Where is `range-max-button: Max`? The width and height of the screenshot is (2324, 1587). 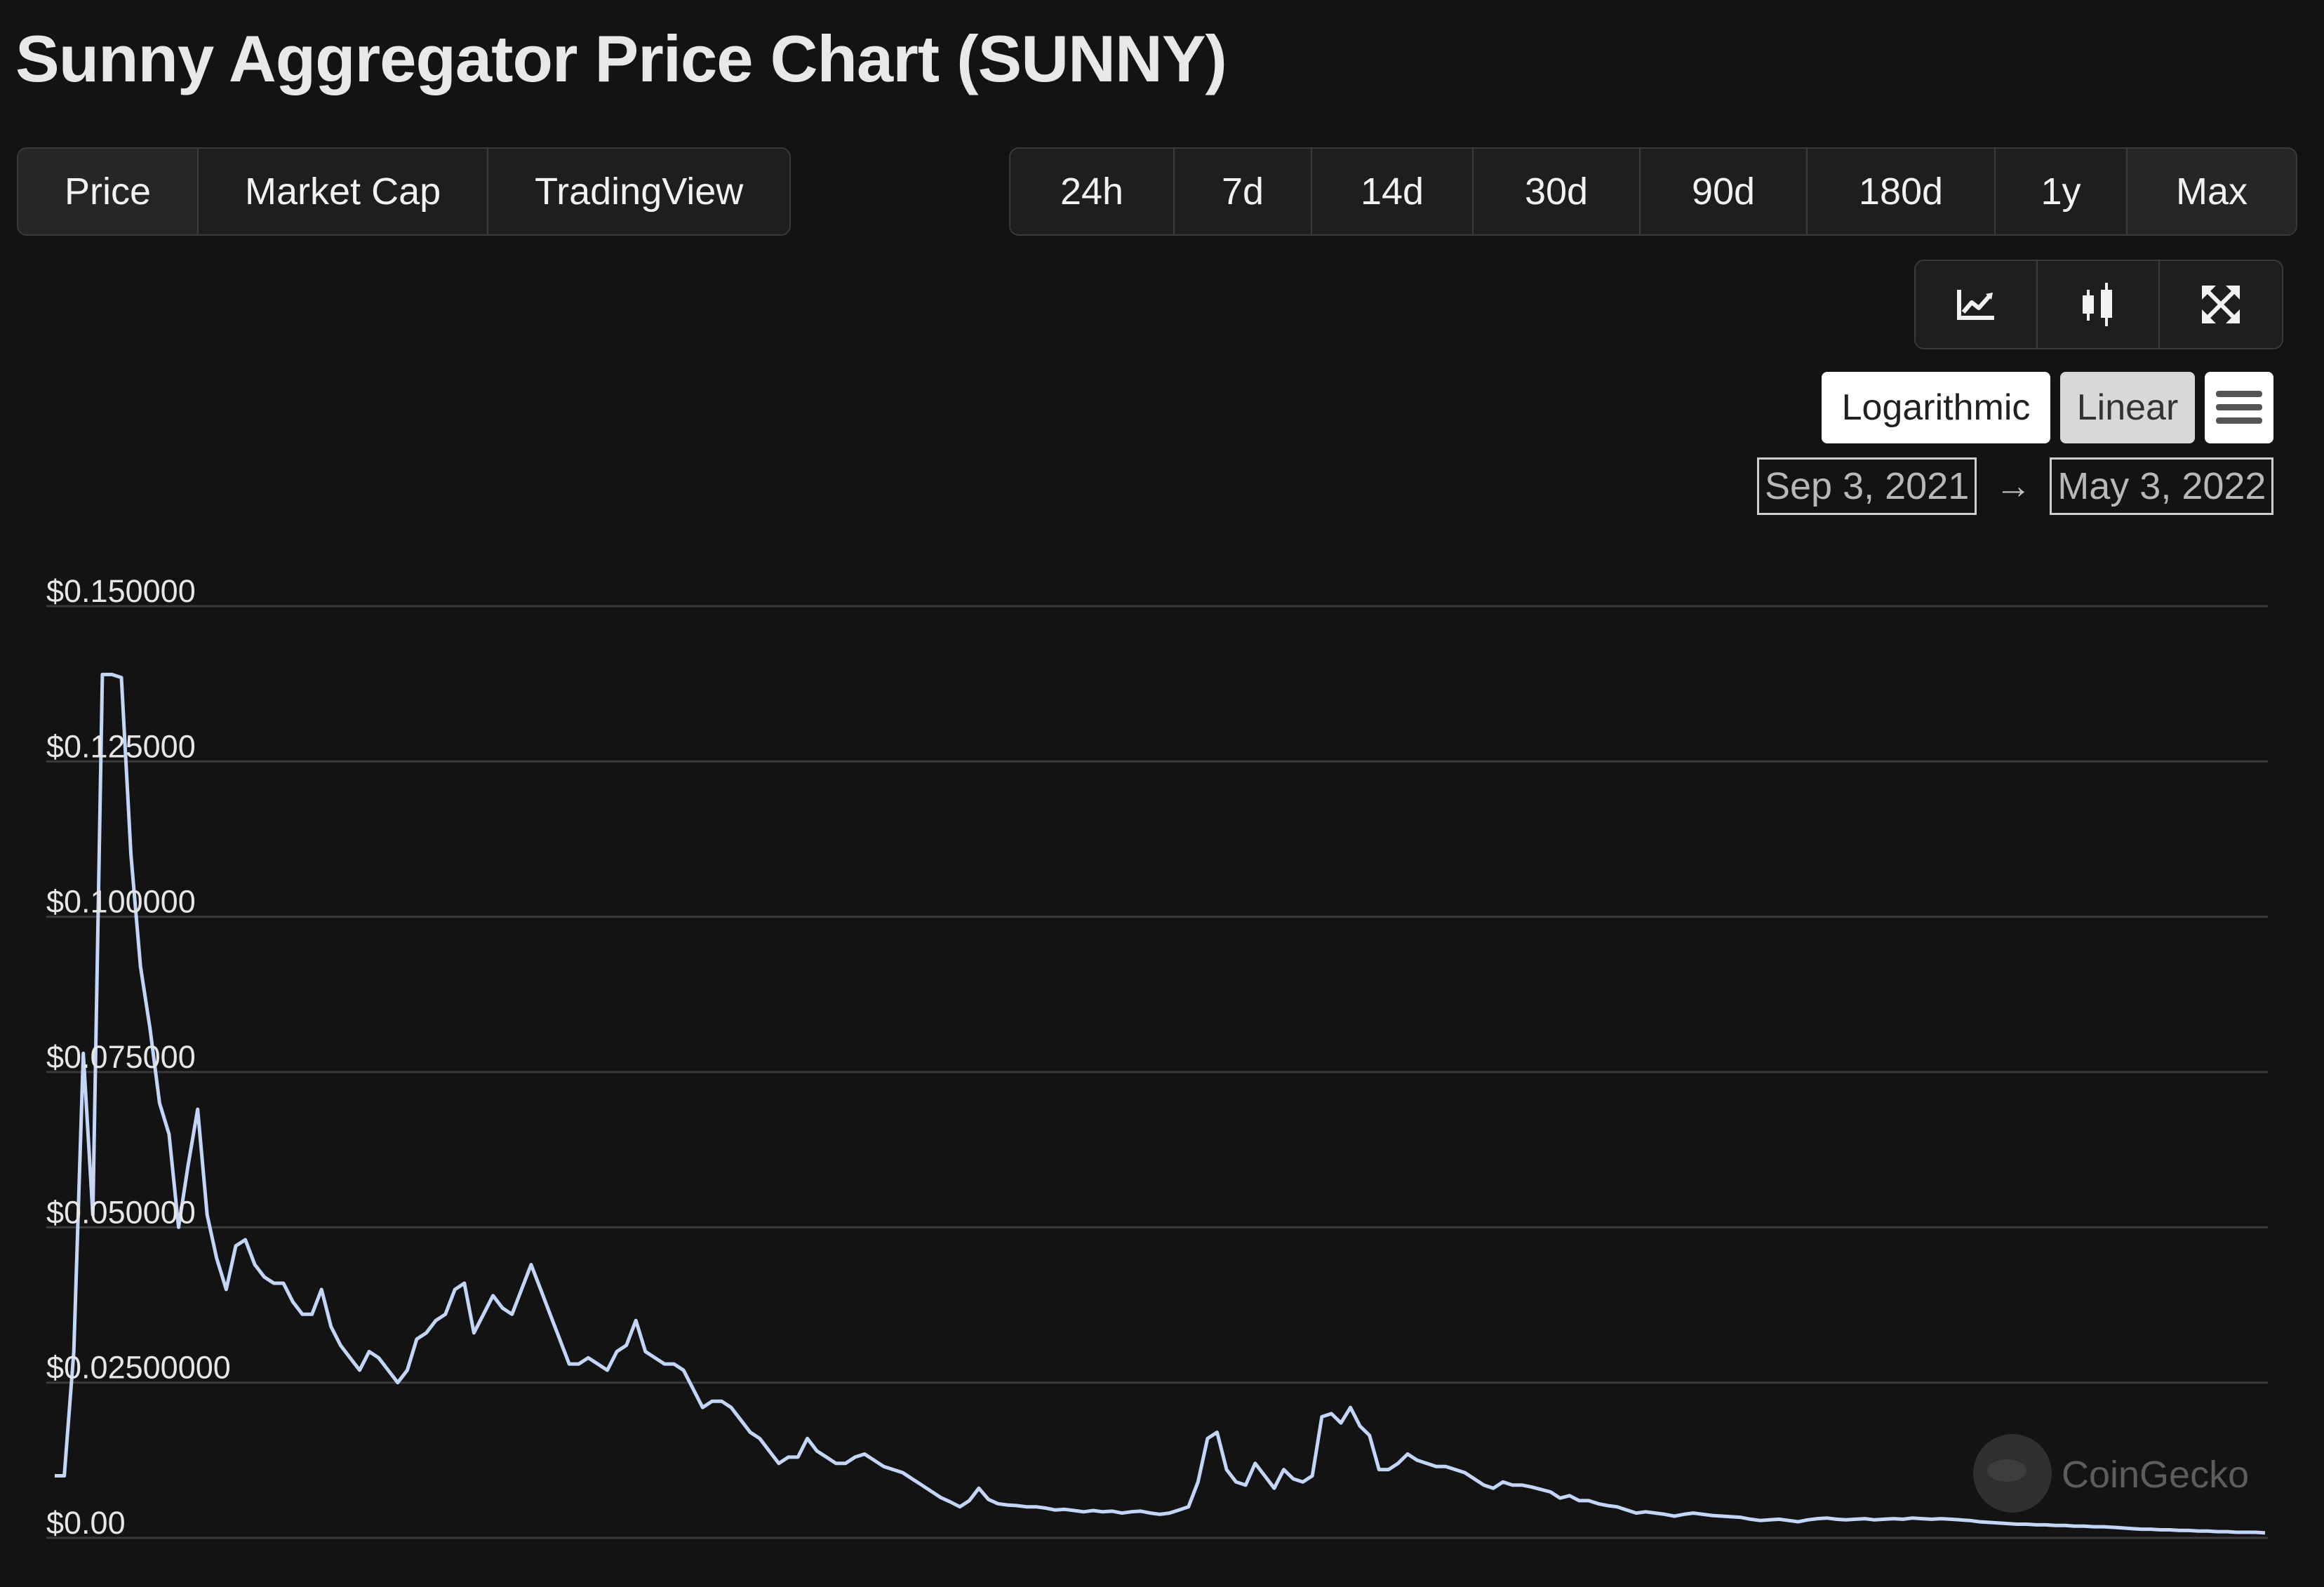
range-max-button: Max is located at coordinates (2212, 192).